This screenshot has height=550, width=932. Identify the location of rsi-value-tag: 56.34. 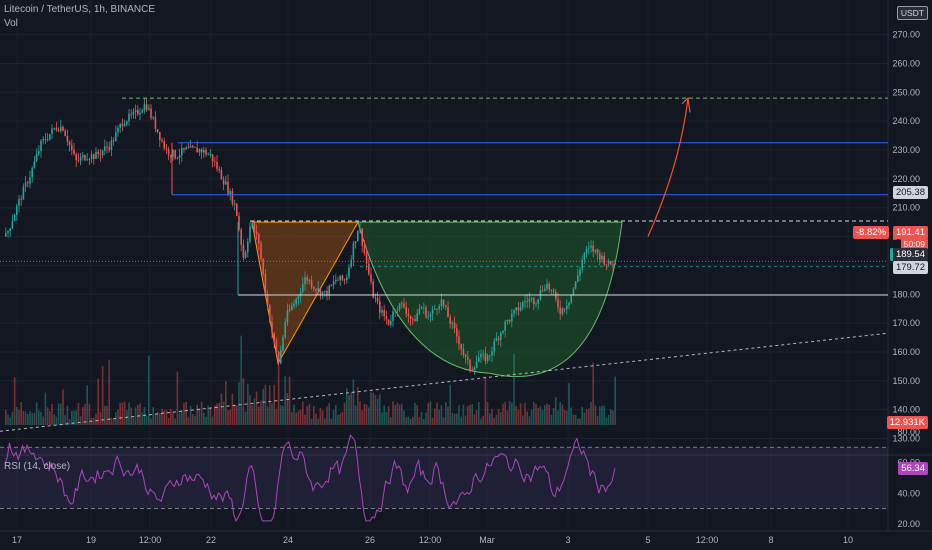
(913, 468).